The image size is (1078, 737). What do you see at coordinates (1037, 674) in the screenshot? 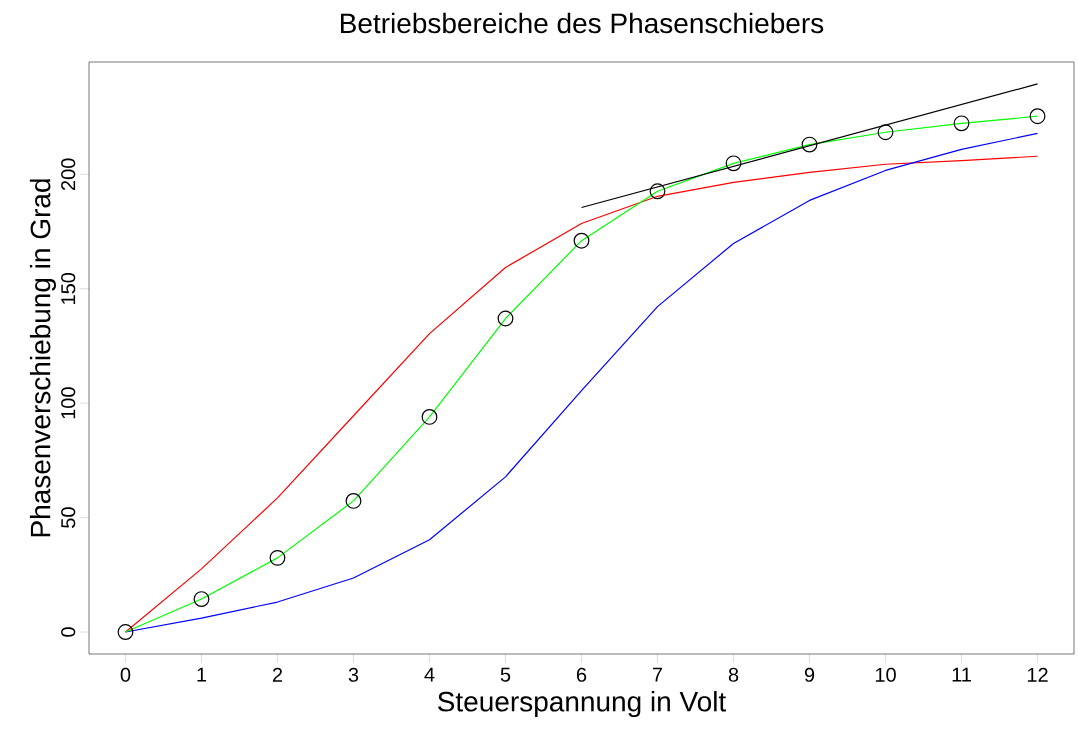
I see `x-tick-label: 12` at bounding box center [1037, 674].